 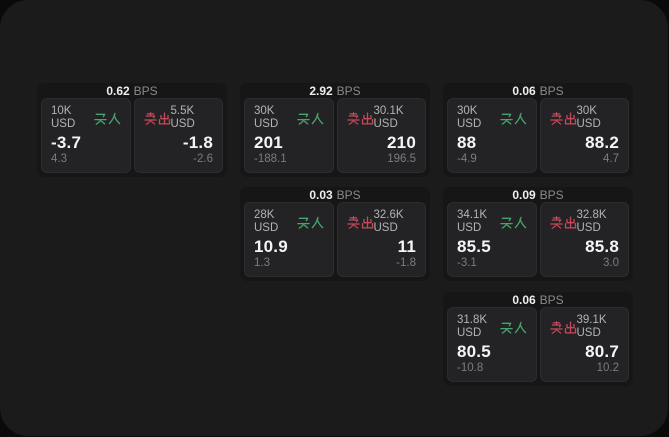 What do you see at coordinates (132, 90) in the screenshot?
I see `card-header: 0.62 BPS` at bounding box center [132, 90].